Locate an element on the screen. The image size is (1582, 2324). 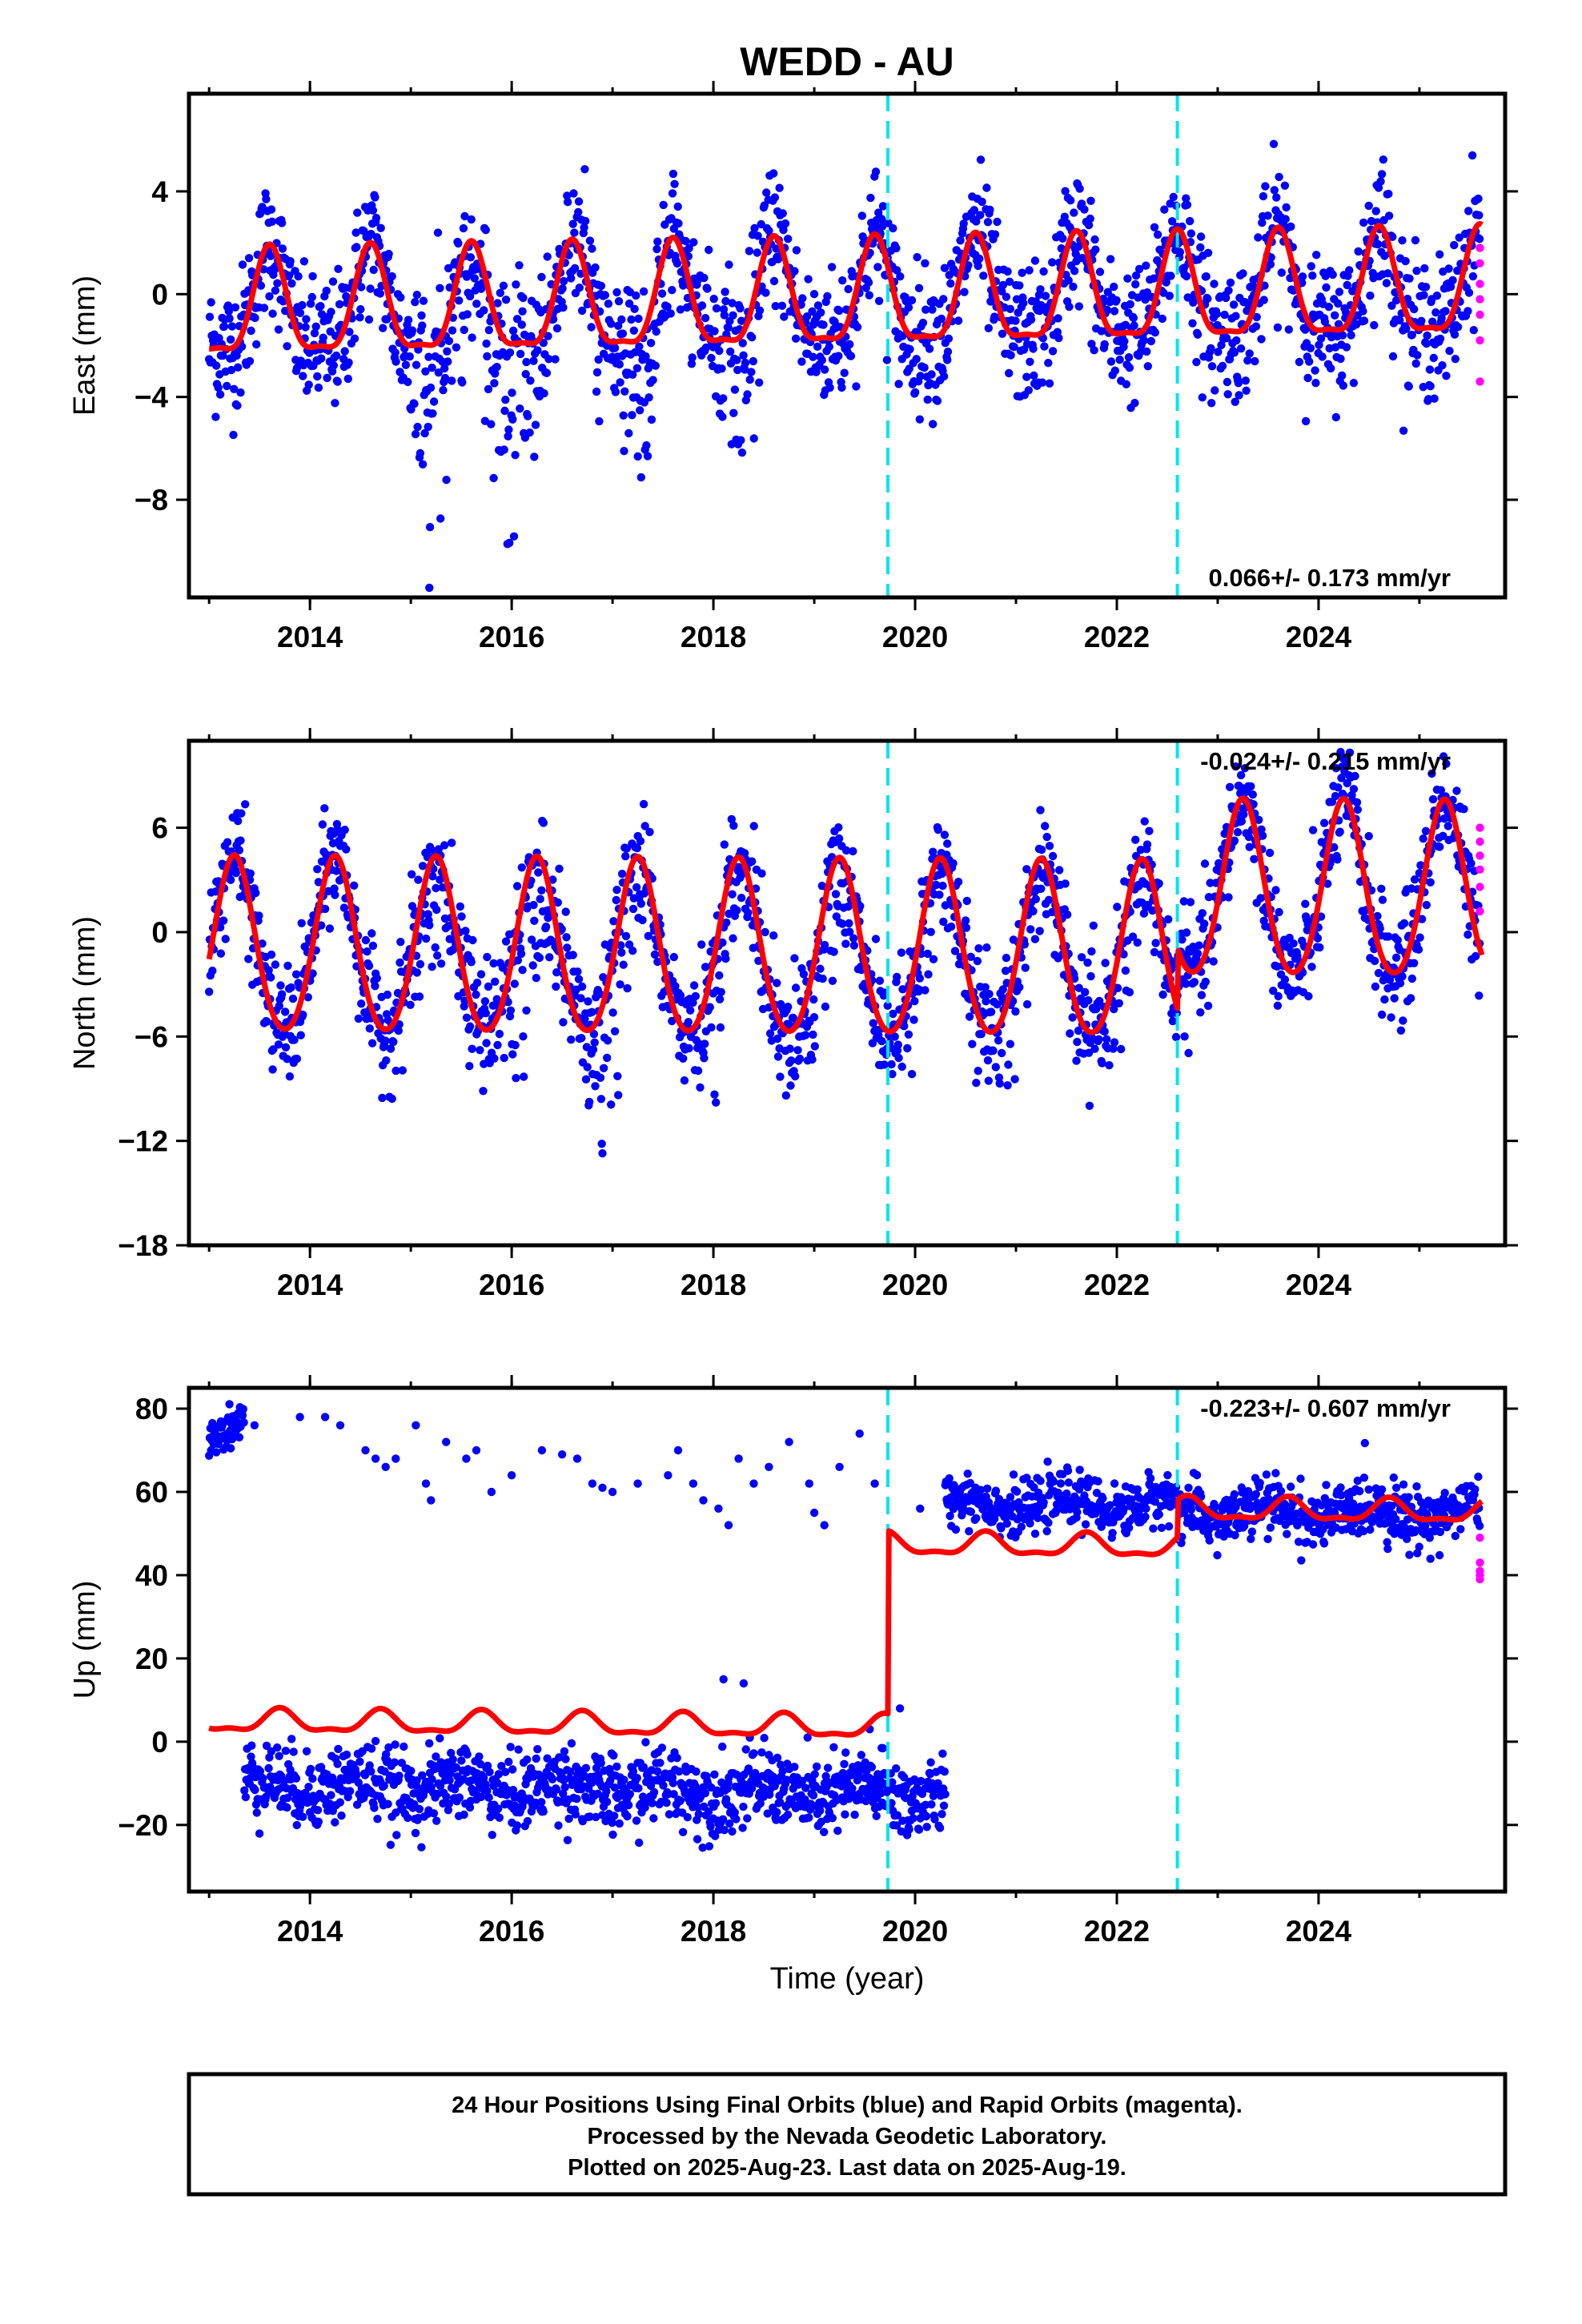
y-tick-label: −8 is located at coordinates (151, 500).